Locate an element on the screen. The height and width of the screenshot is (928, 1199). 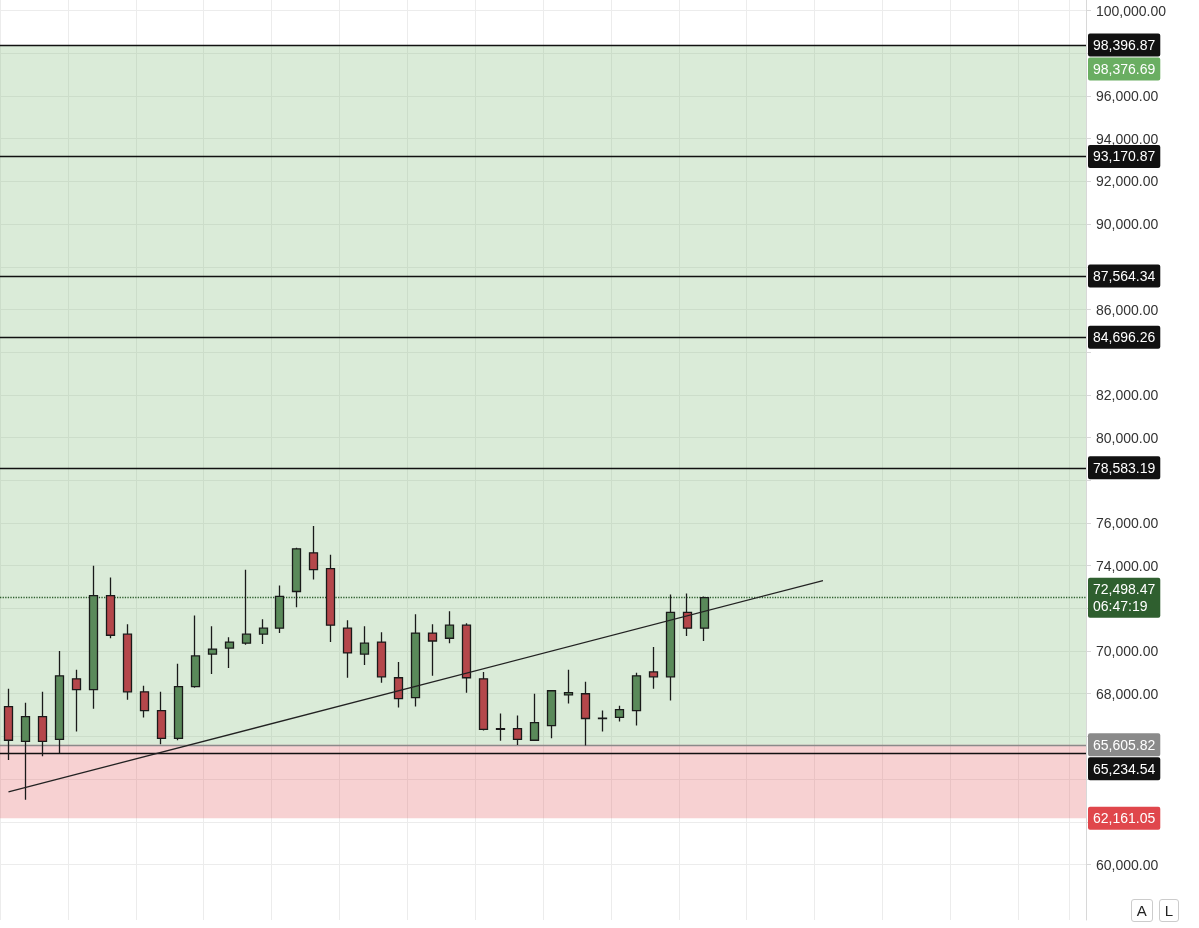
toggle-button: L is located at coordinates (1168, 910).